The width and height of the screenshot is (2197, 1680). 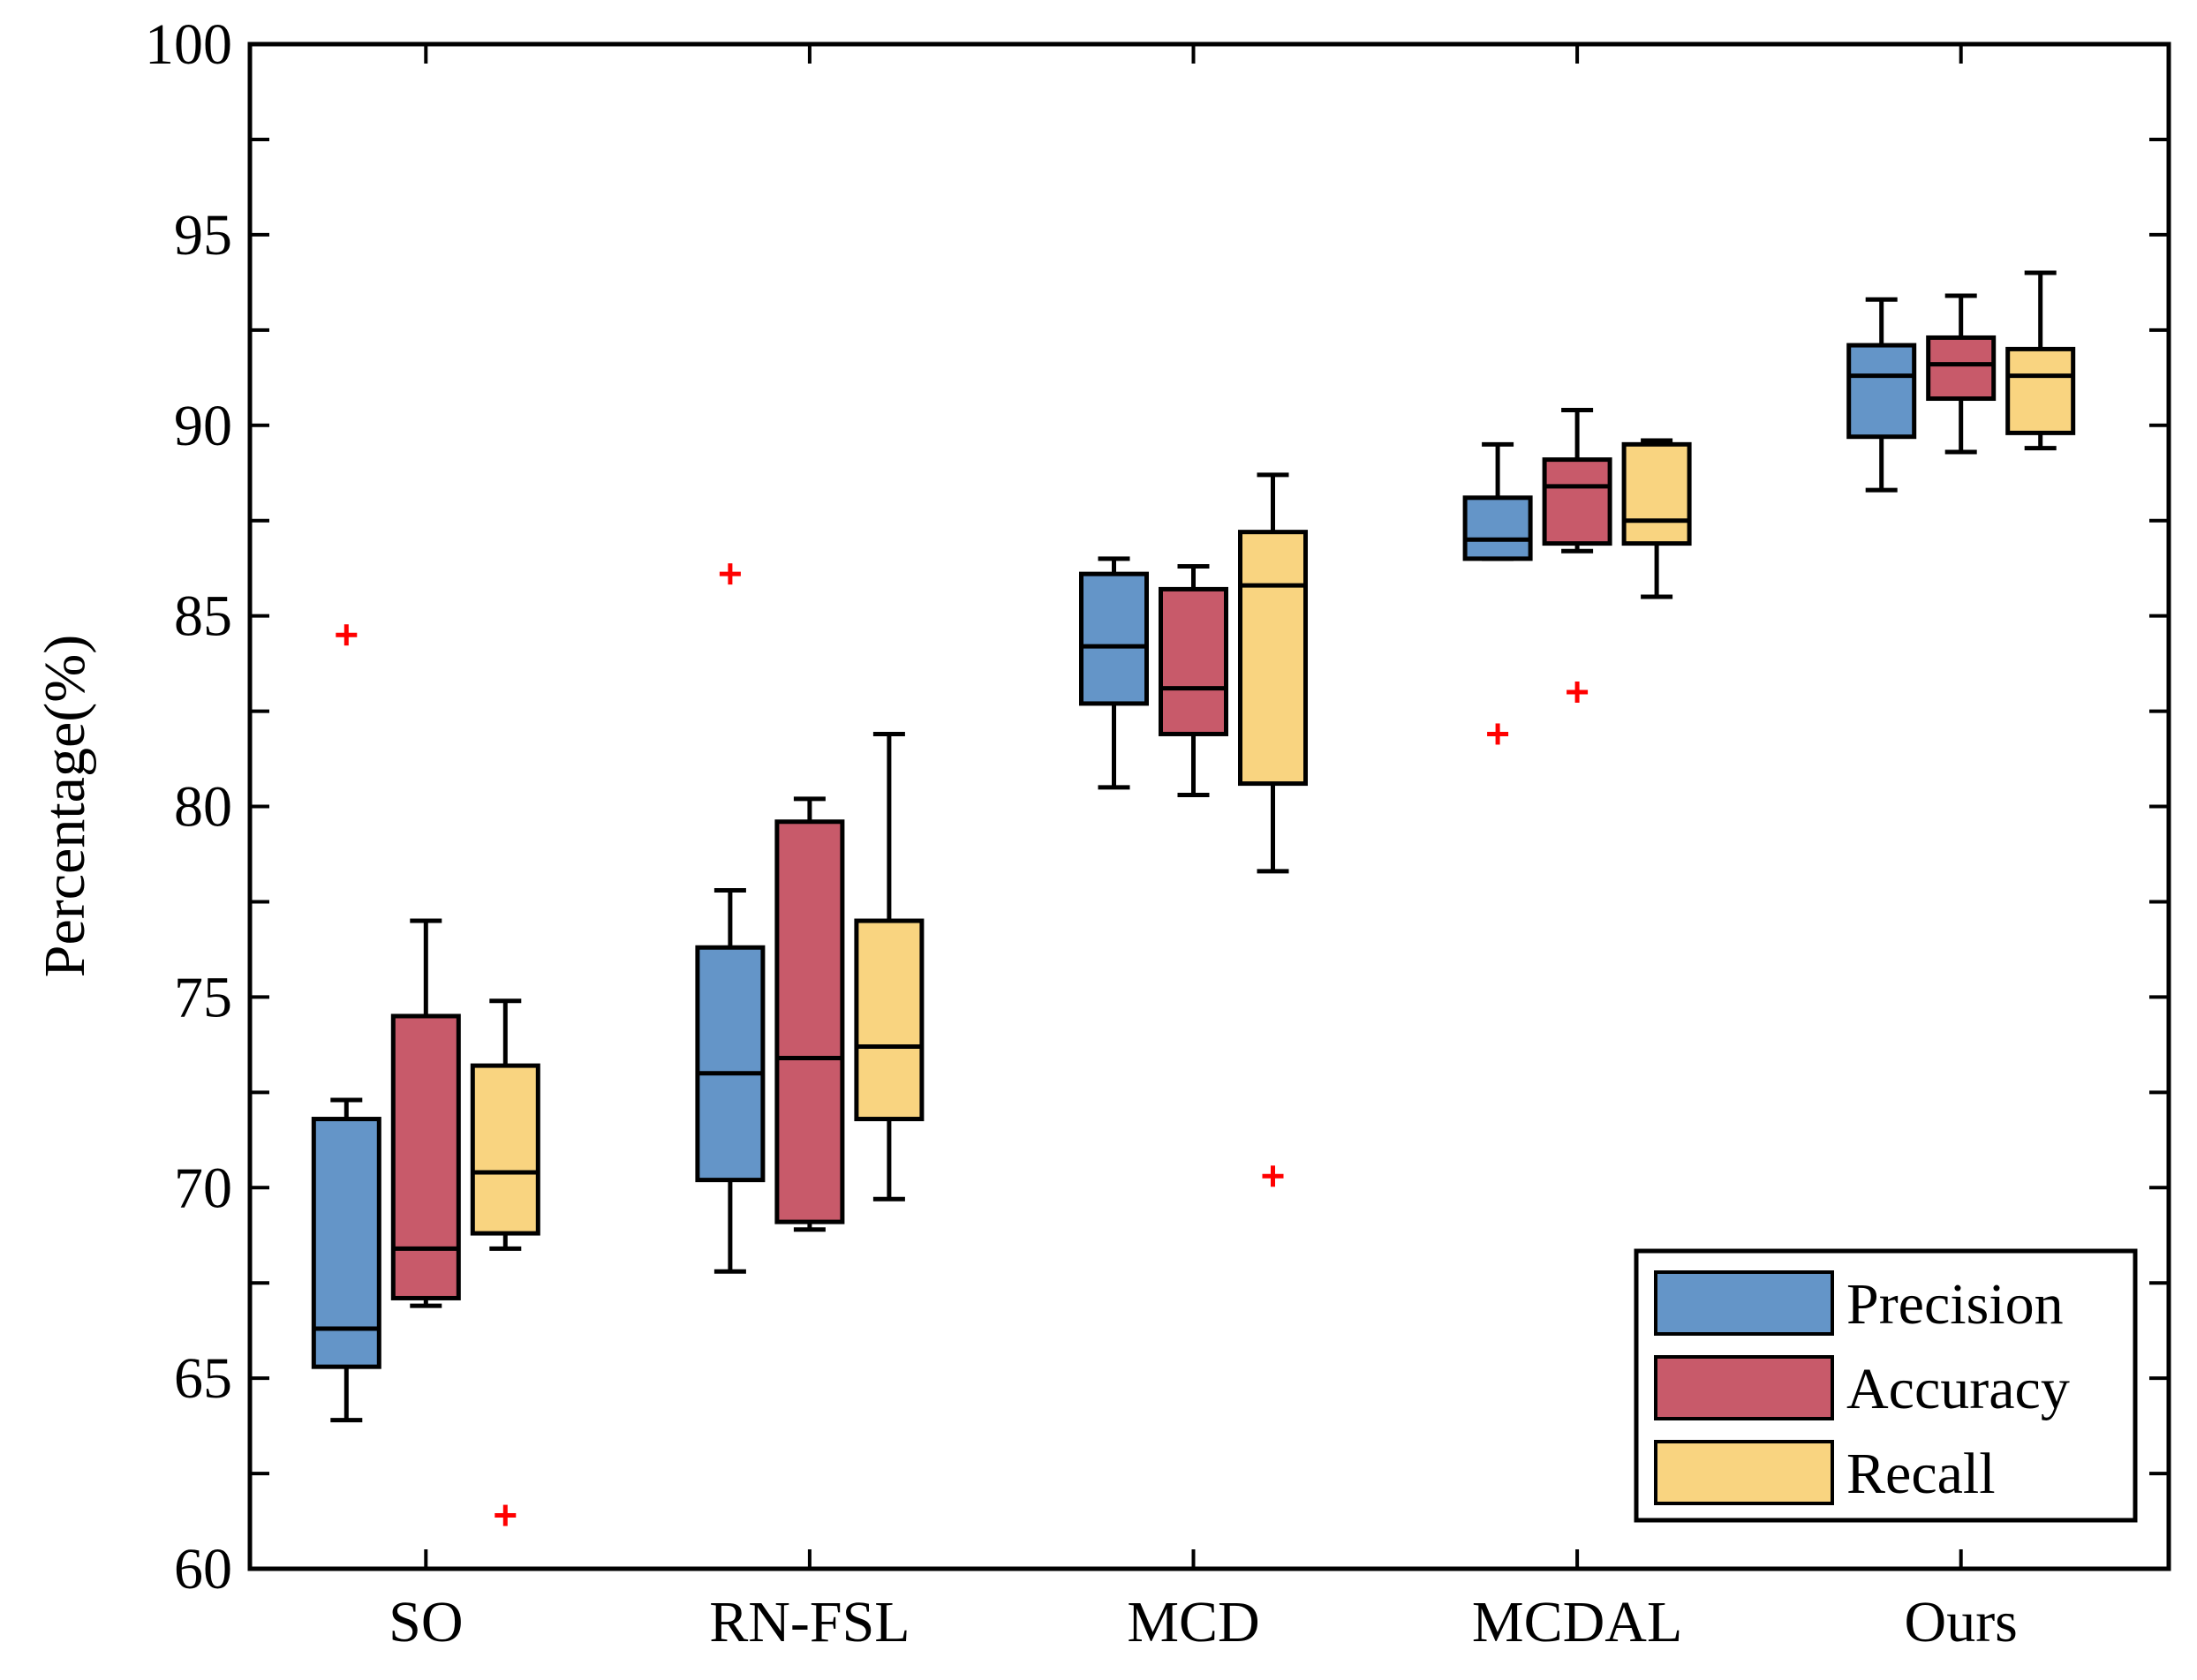 What do you see at coordinates (1962, 1622) in the screenshot?
I see `x-tick-label: Ours` at bounding box center [1962, 1622].